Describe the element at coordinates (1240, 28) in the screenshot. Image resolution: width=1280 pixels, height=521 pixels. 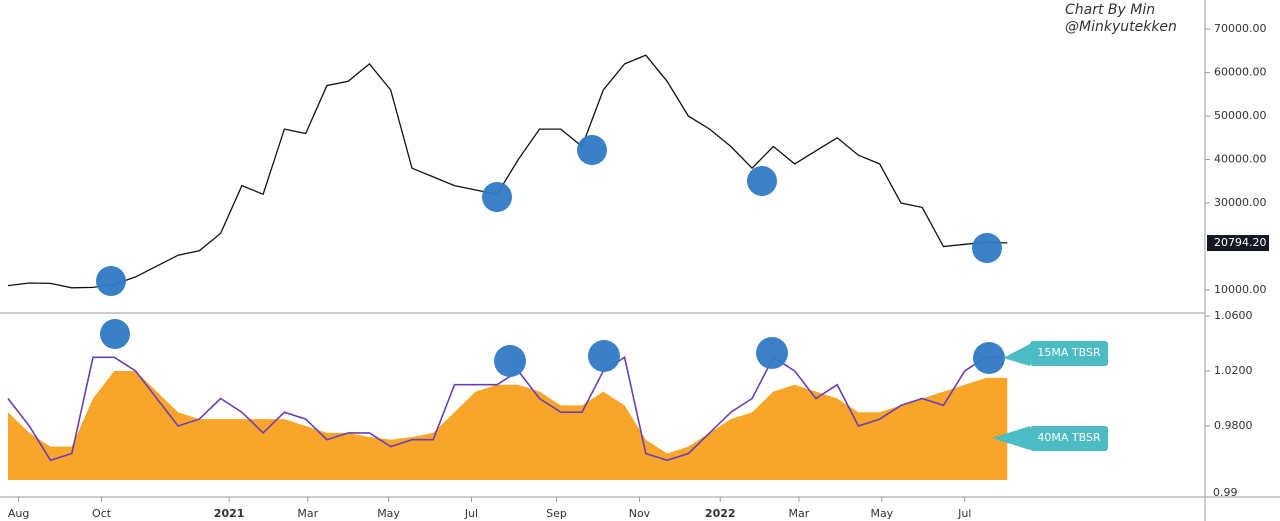
I see `y-tick-label: 70000.00` at that location.